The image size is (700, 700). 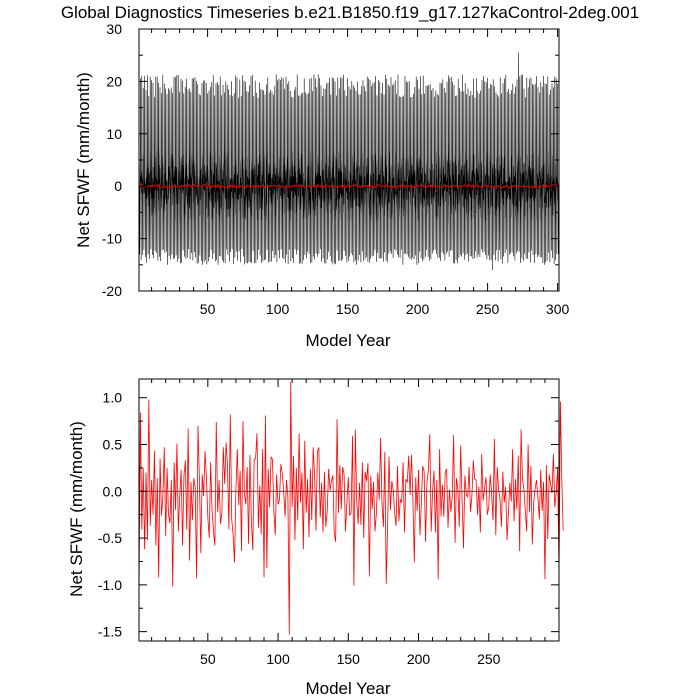 What do you see at coordinates (208, 309) in the screenshot?
I see `top-x-tick-label: 50` at bounding box center [208, 309].